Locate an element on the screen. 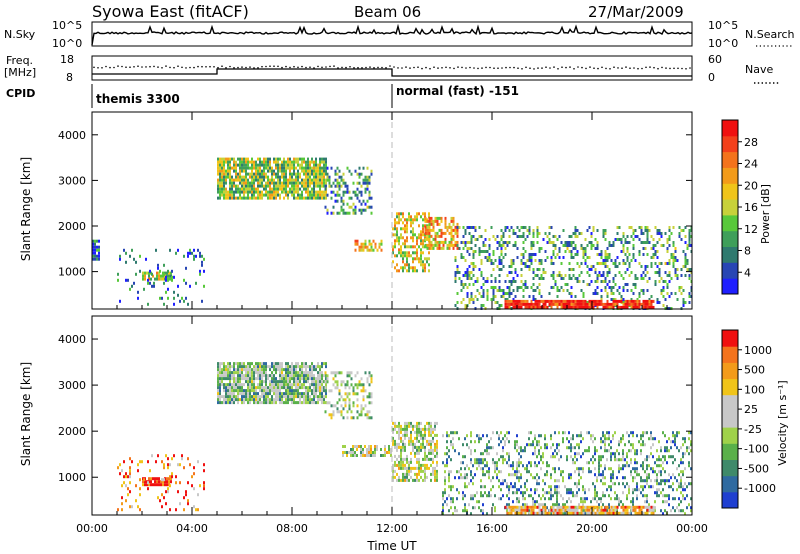 This screenshot has height=554, width=800. nsky-label: N.Sky is located at coordinates (20, 34).